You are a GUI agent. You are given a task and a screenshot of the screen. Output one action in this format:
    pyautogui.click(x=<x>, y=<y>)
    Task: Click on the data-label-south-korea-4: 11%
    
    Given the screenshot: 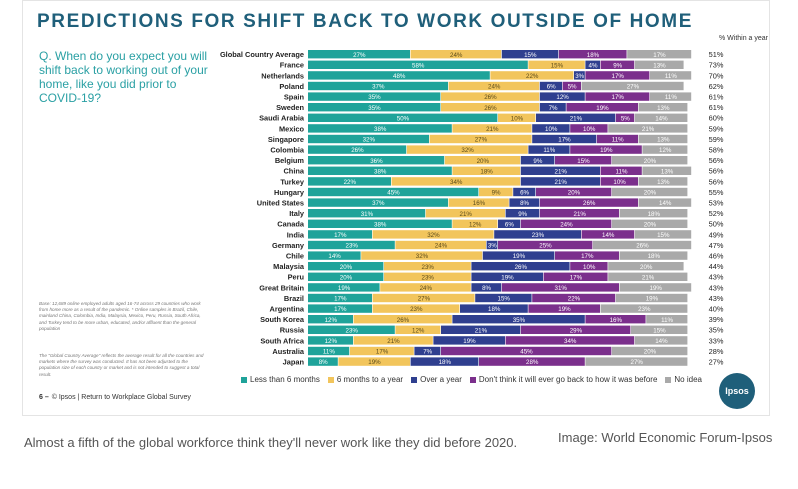 What is the action you would take?
    pyautogui.click(x=667, y=320)
    